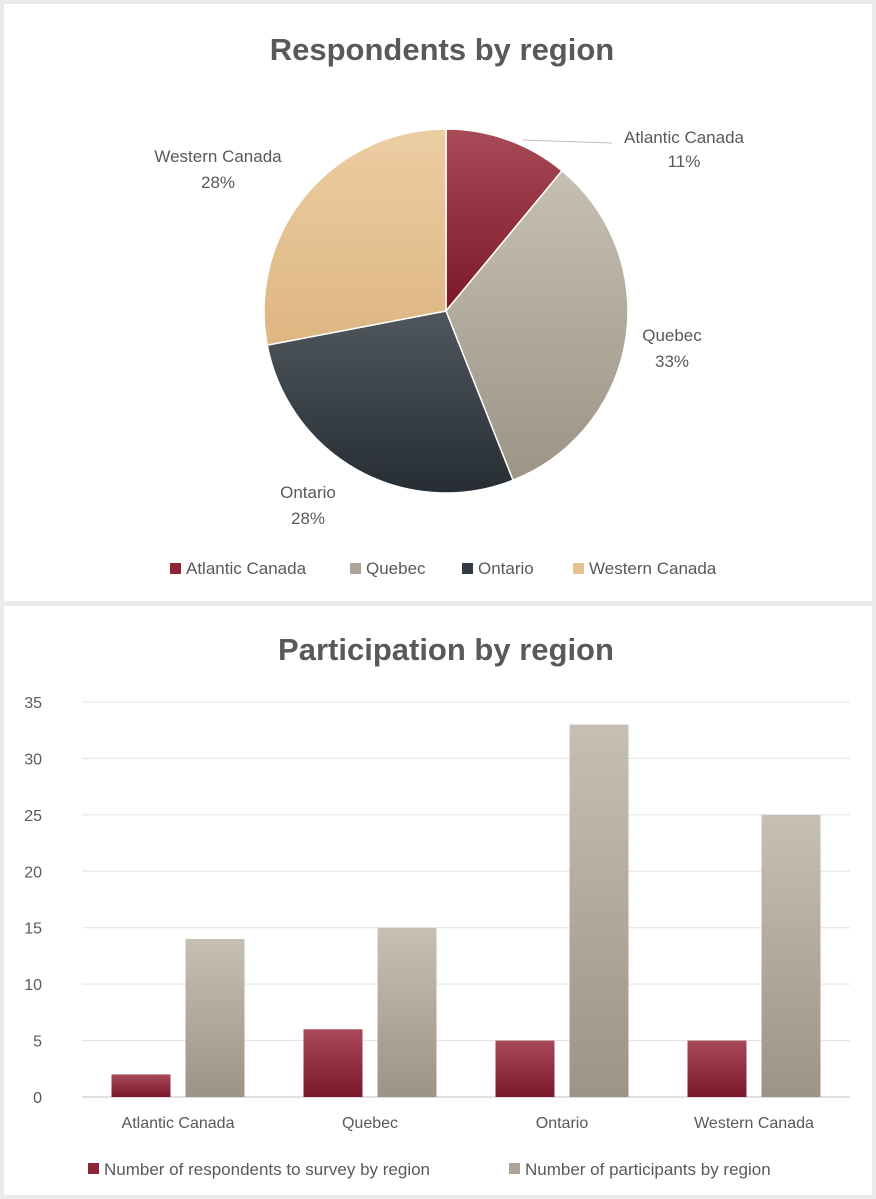  What do you see at coordinates (308, 518) in the screenshot?
I see `slice-value-ontario: 28%` at bounding box center [308, 518].